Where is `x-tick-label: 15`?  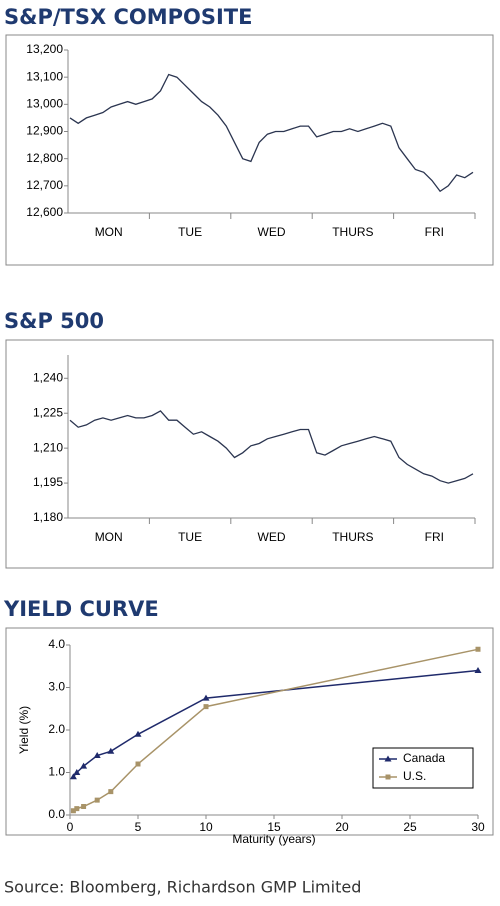 x-tick-label: 15 is located at coordinates (274, 827).